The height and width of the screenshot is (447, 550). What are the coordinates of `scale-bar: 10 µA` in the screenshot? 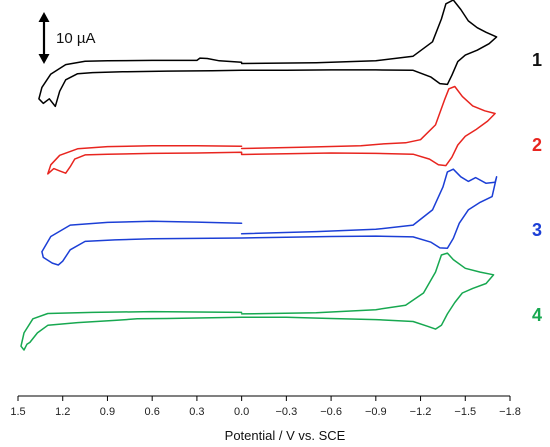 It's located at (67, 38).